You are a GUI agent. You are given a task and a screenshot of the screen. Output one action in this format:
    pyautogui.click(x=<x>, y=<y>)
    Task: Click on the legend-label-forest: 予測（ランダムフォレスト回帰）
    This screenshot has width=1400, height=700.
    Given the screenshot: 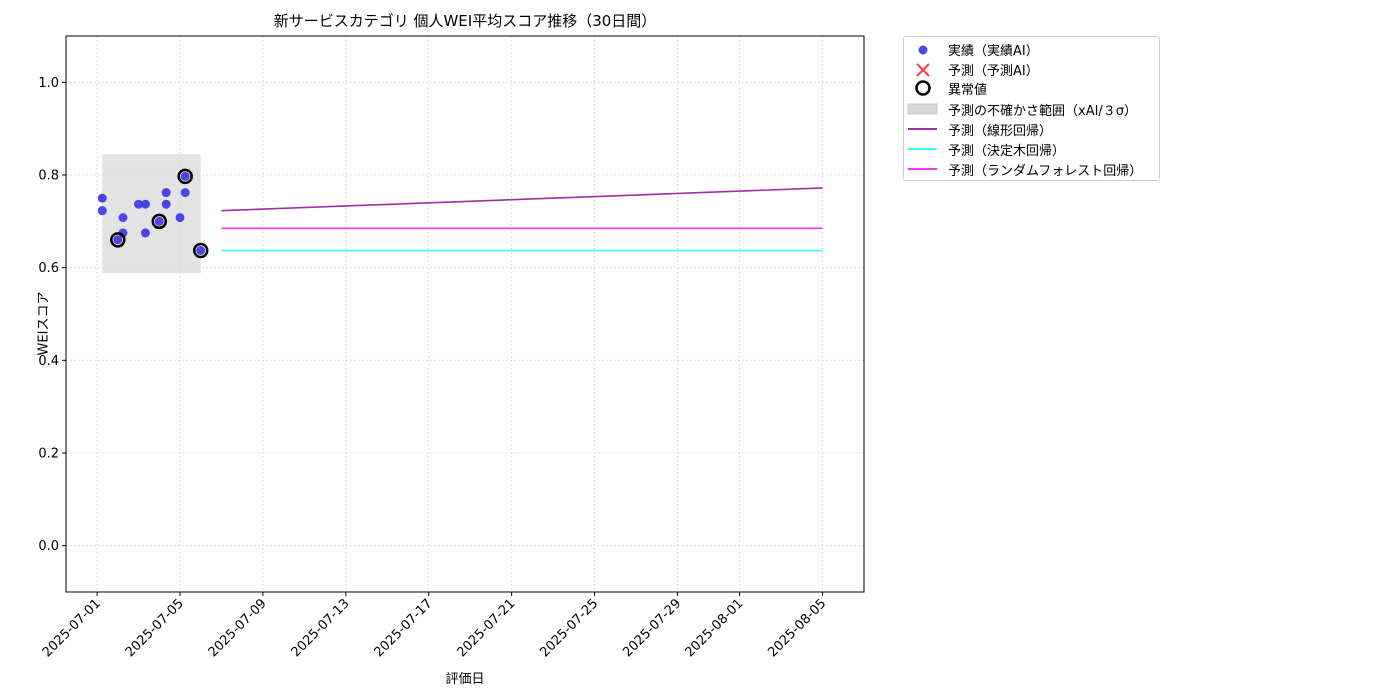 What is the action you would take?
    pyautogui.click(x=1045, y=171)
    